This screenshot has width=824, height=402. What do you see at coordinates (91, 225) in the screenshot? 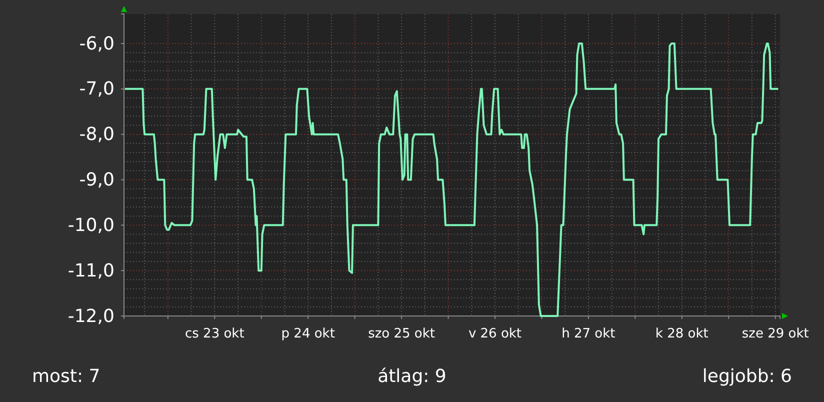
I see `y-tick-label: -10,0` at bounding box center [91, 225].